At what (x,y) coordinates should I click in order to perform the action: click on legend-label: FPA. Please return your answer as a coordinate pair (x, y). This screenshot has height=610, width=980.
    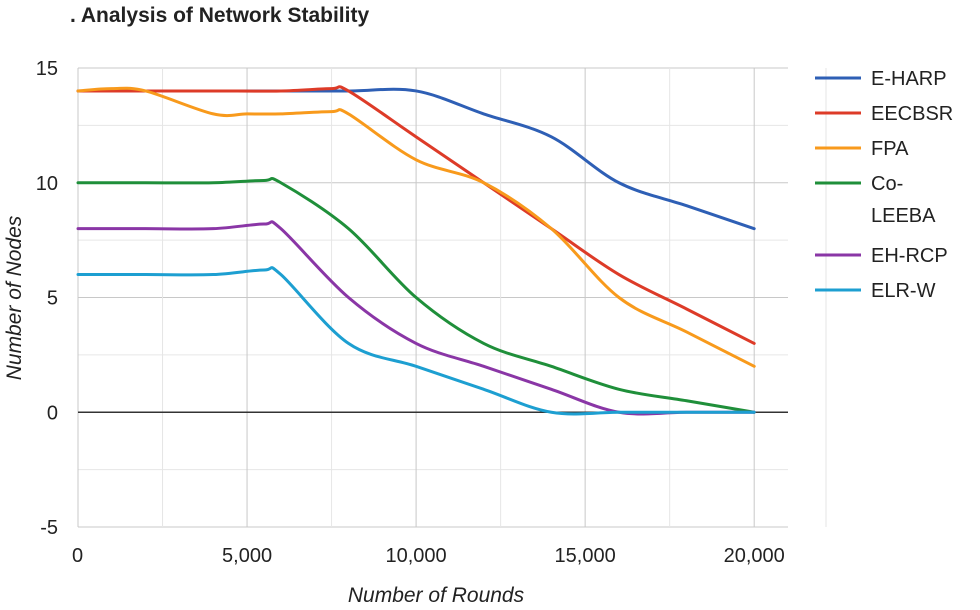
    Looking at the image, I should click on (890, 149).